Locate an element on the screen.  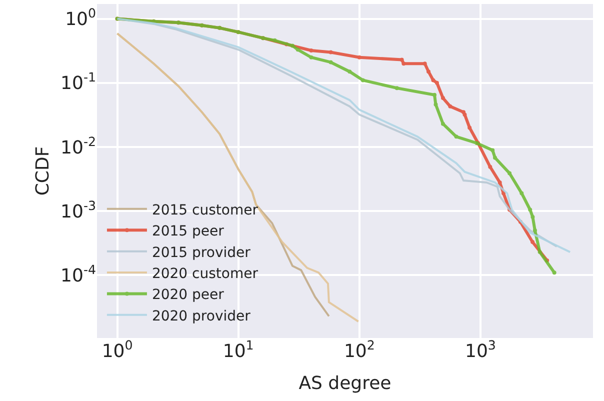
y-tick-label: 10$^{0}$ is located at coordinates (80, 18).